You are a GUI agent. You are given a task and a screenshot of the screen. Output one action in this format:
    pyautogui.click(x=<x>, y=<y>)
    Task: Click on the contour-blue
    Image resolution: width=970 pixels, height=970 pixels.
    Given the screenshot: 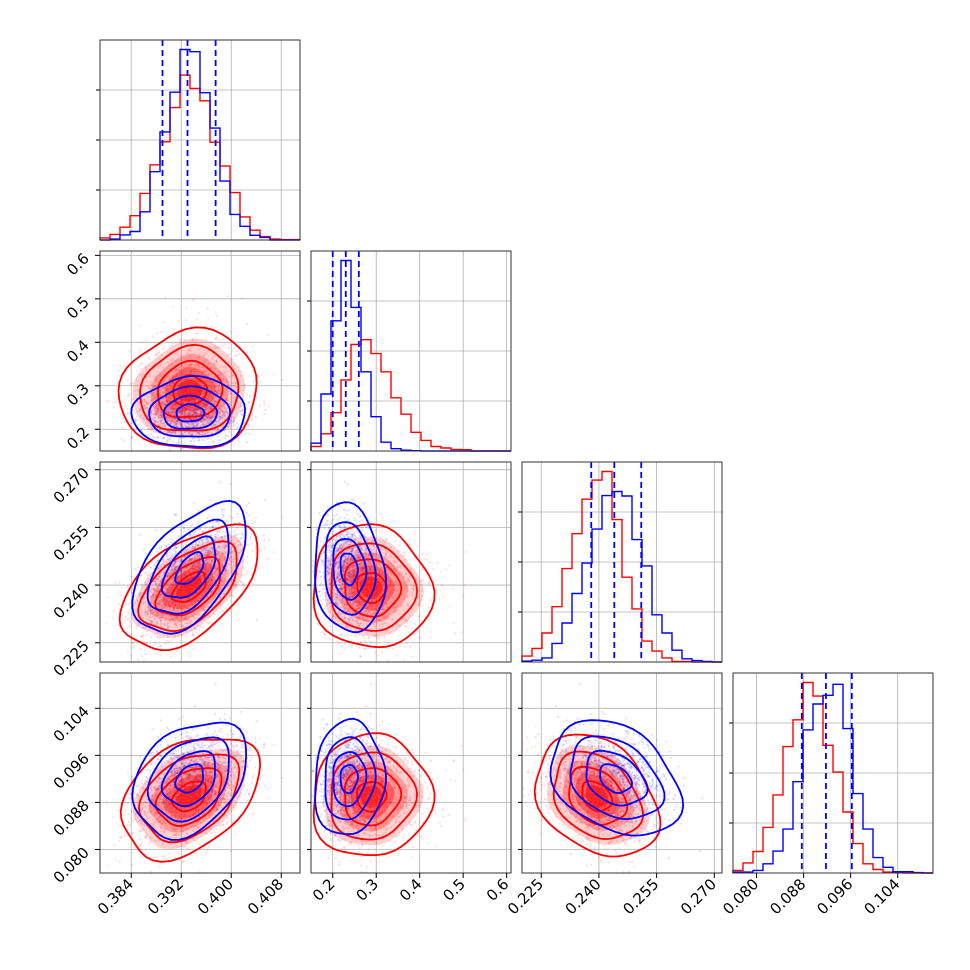 What is the action you would take?
    pyautogui.click(x=190, y=412)
    